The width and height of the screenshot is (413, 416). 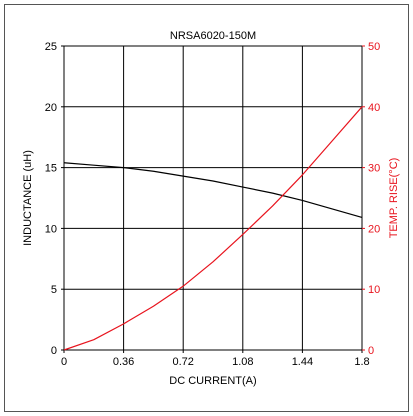 I want to click on y-tick-label: 0, so click(x=54, y=351).